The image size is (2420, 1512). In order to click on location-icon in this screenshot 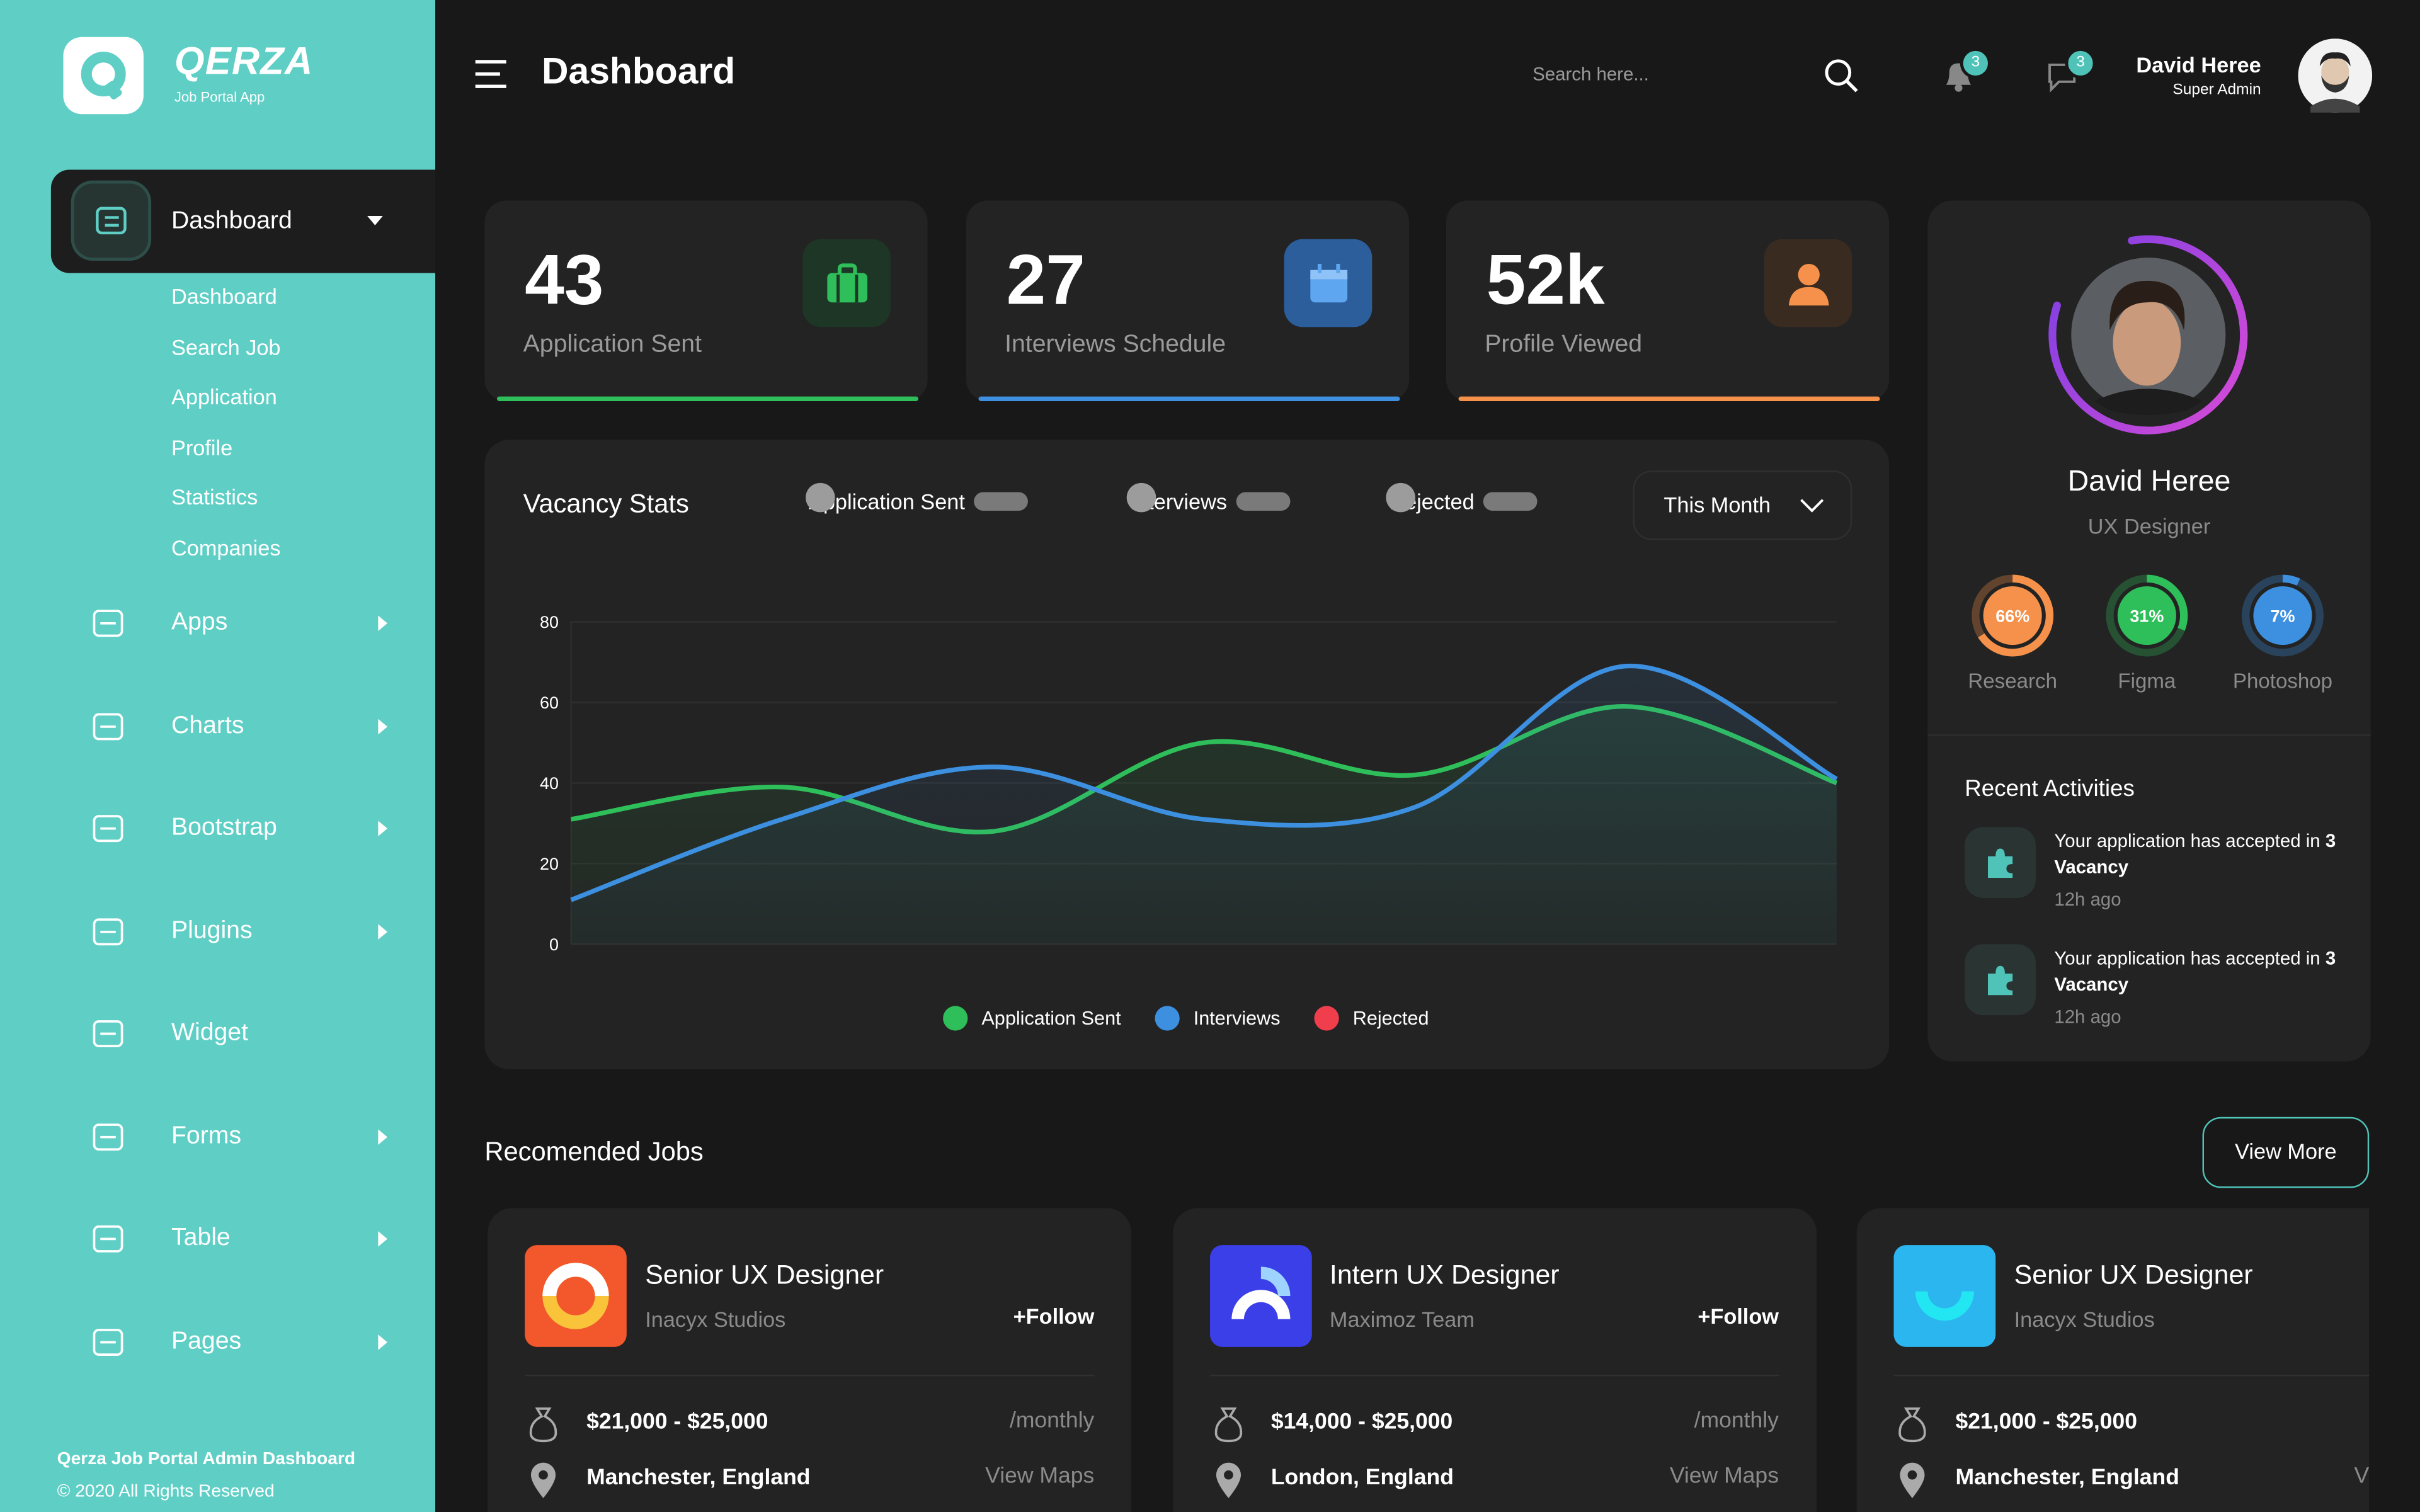, I will do `click(1227, 1480)`.